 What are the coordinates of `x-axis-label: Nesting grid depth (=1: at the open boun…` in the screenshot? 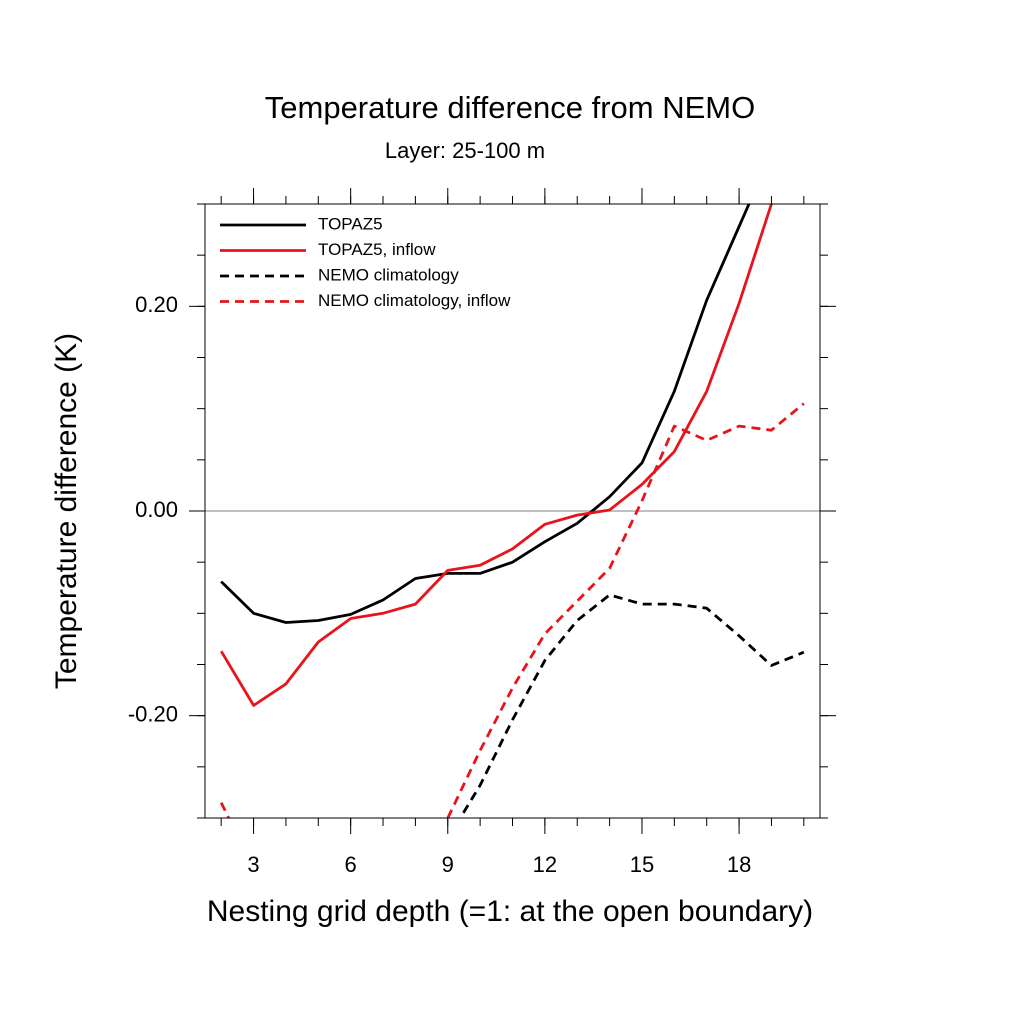 It's located at (510, 911).